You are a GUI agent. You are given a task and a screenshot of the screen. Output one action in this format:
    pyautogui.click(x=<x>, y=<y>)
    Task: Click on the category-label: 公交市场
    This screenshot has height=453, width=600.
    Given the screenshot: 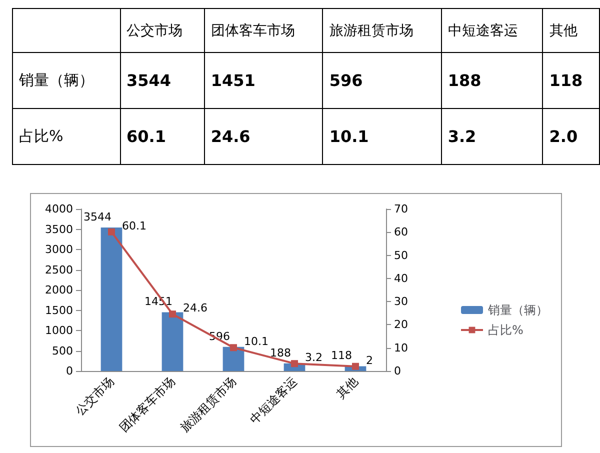 What is the action you would take?
    pyautogui.click(x=162, y=30)
    